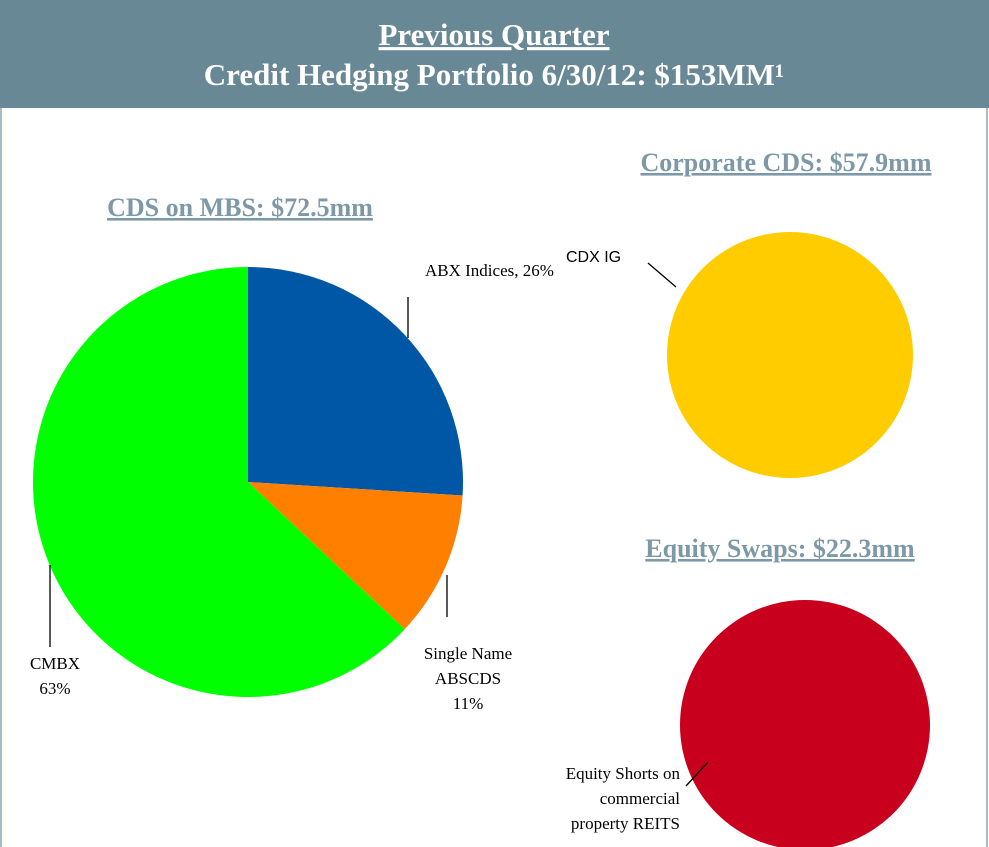  What do you see at coordinates (593, 257) in the screenshot?
I see `data-label: CDX IG` at bounding box center [593, 257].